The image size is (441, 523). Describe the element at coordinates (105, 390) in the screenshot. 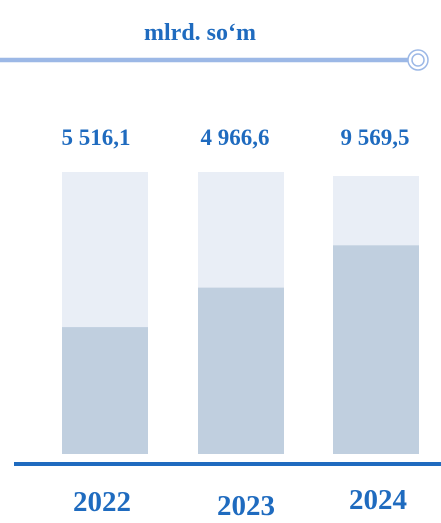

I see `bar-2022` at that location.